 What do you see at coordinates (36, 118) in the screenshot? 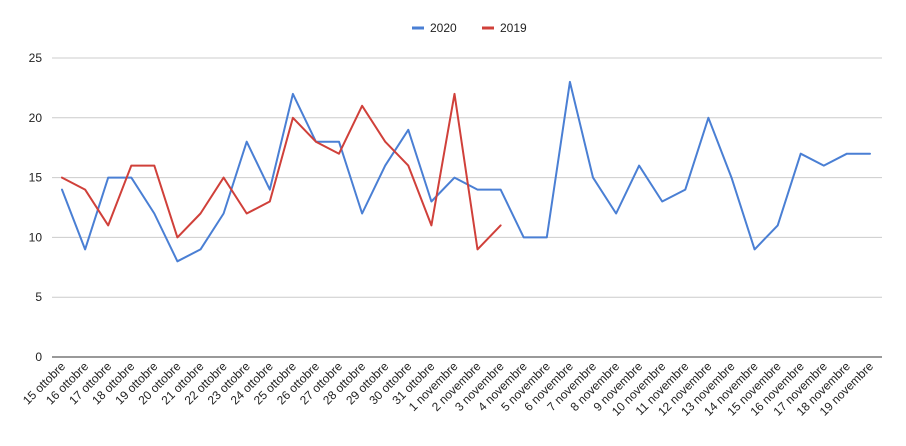
I see `y-tick-label: 20` at bounding box center [36, 118].